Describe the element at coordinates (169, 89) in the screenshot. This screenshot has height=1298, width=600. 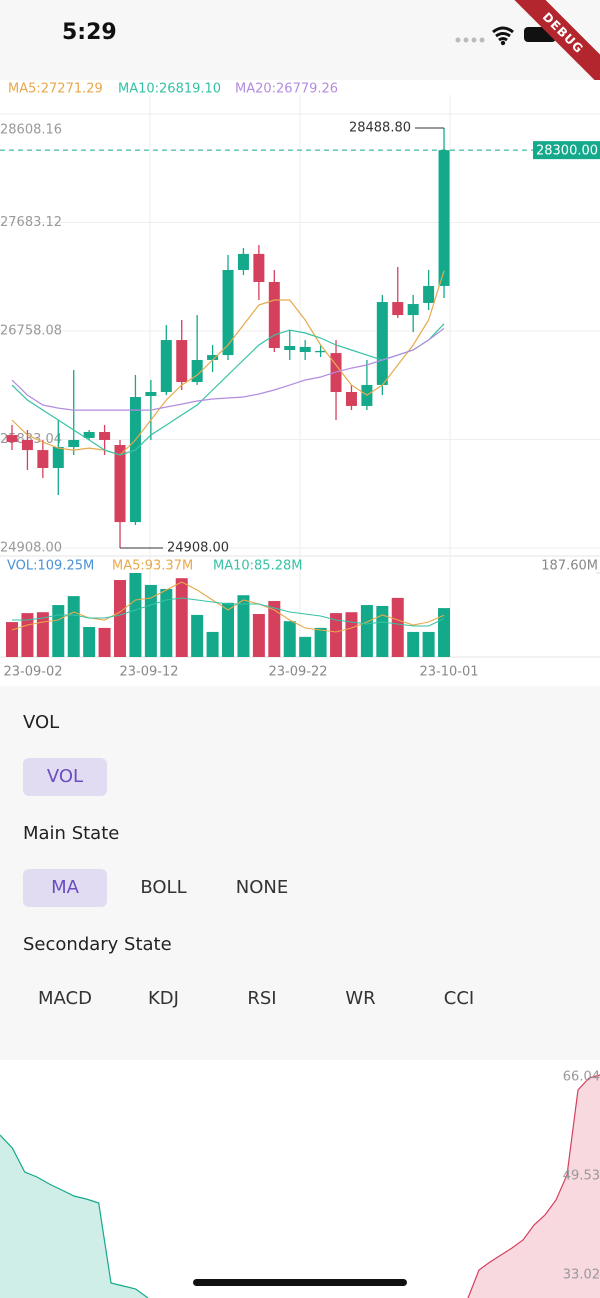
I see `legend-entry: MA10:26819.10` at that location.